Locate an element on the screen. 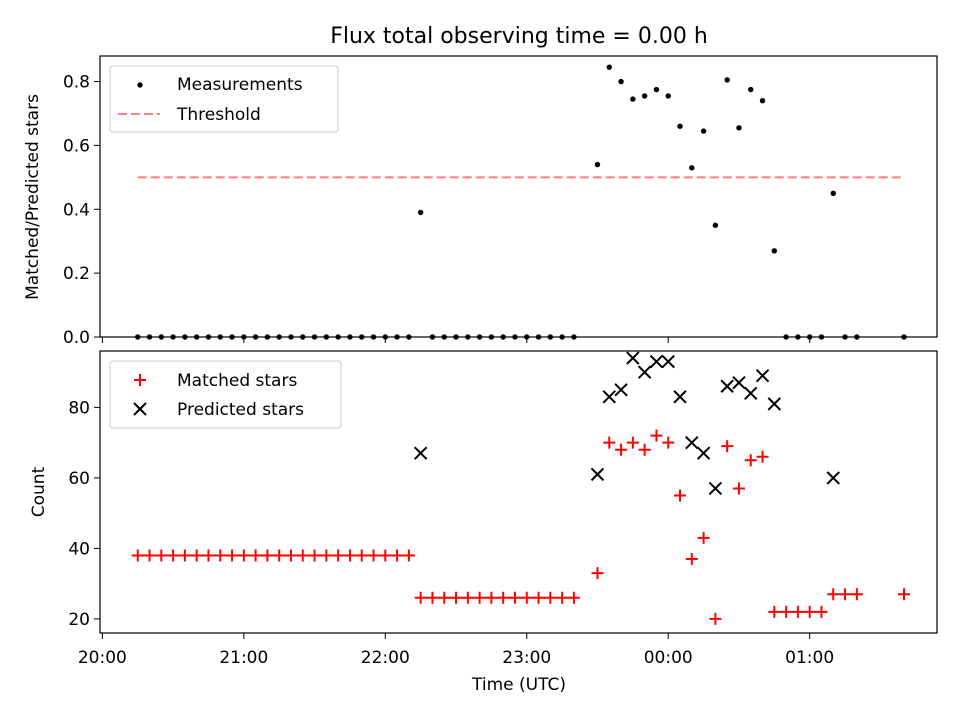 Image resolution: width=960 pixels, height=720 pixels. top-y-axis-label: Matched/Predicted stars is located at coordinates (33, 197).